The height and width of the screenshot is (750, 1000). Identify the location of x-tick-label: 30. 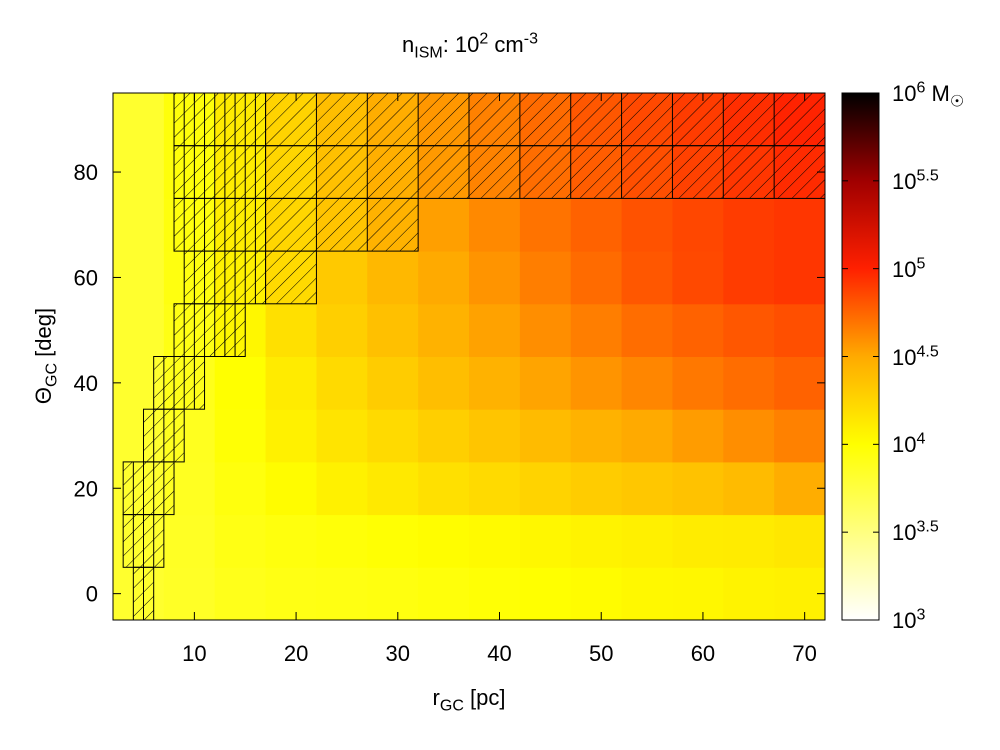
(398, 653).